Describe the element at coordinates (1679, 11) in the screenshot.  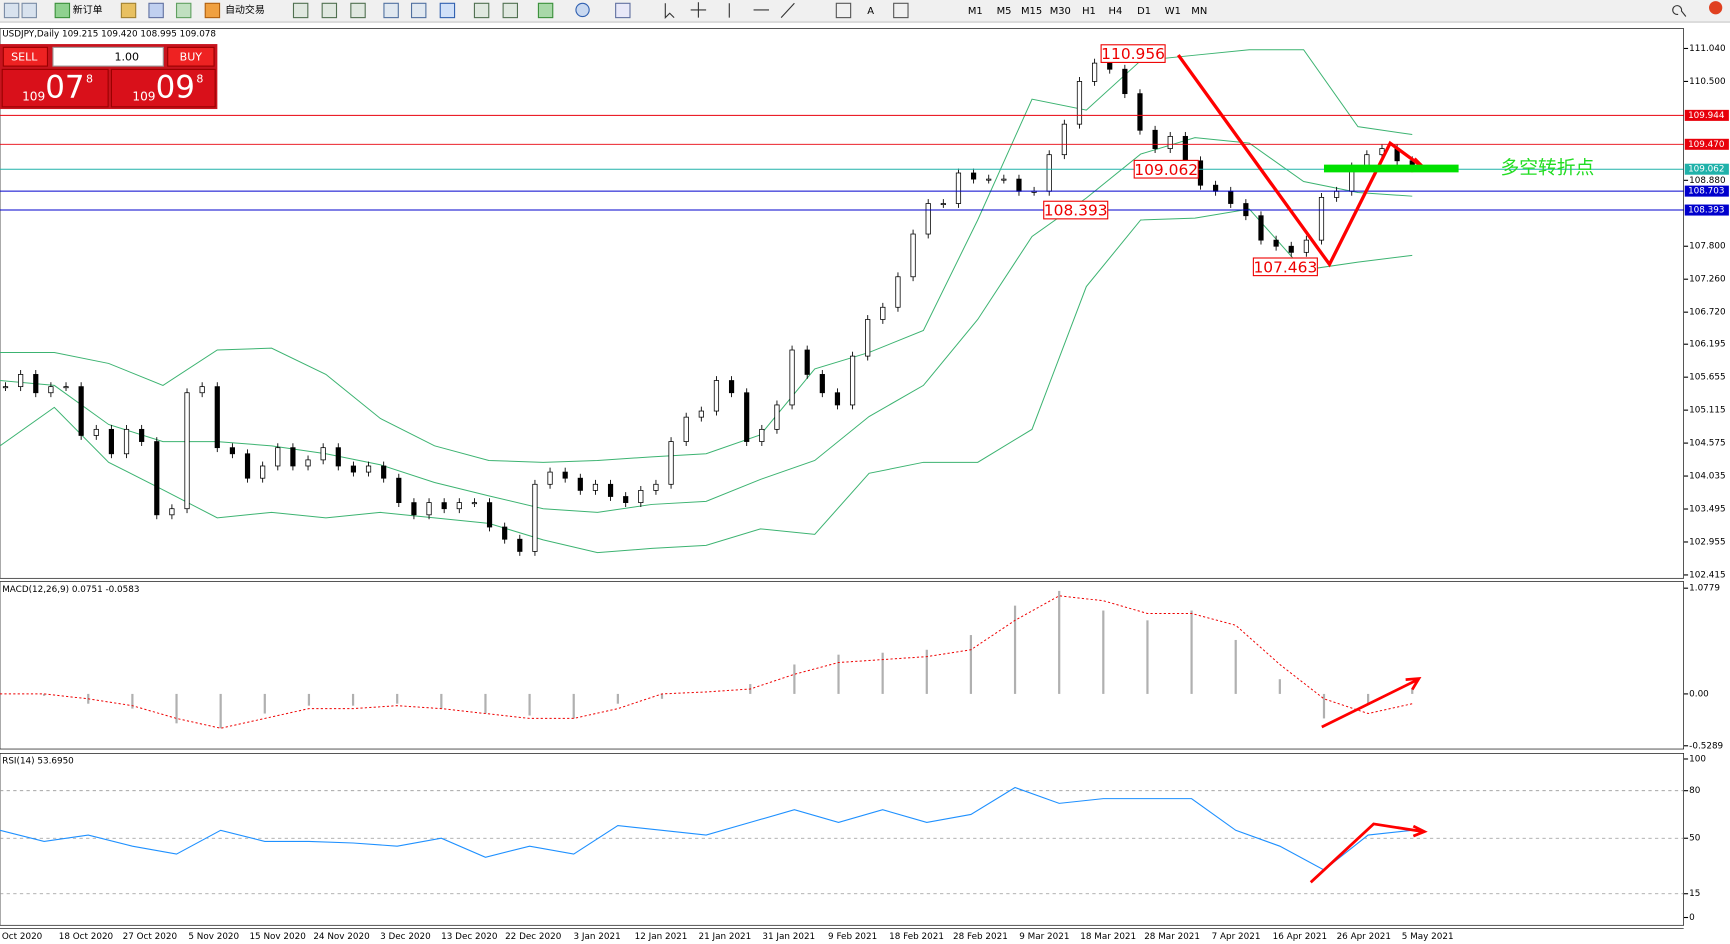
I see `search-icon` at that location.